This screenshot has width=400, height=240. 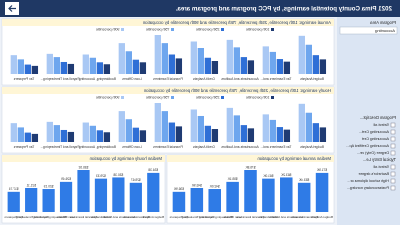 I want to click on dropdown-value: Accounting, so click(x=385, y=30).